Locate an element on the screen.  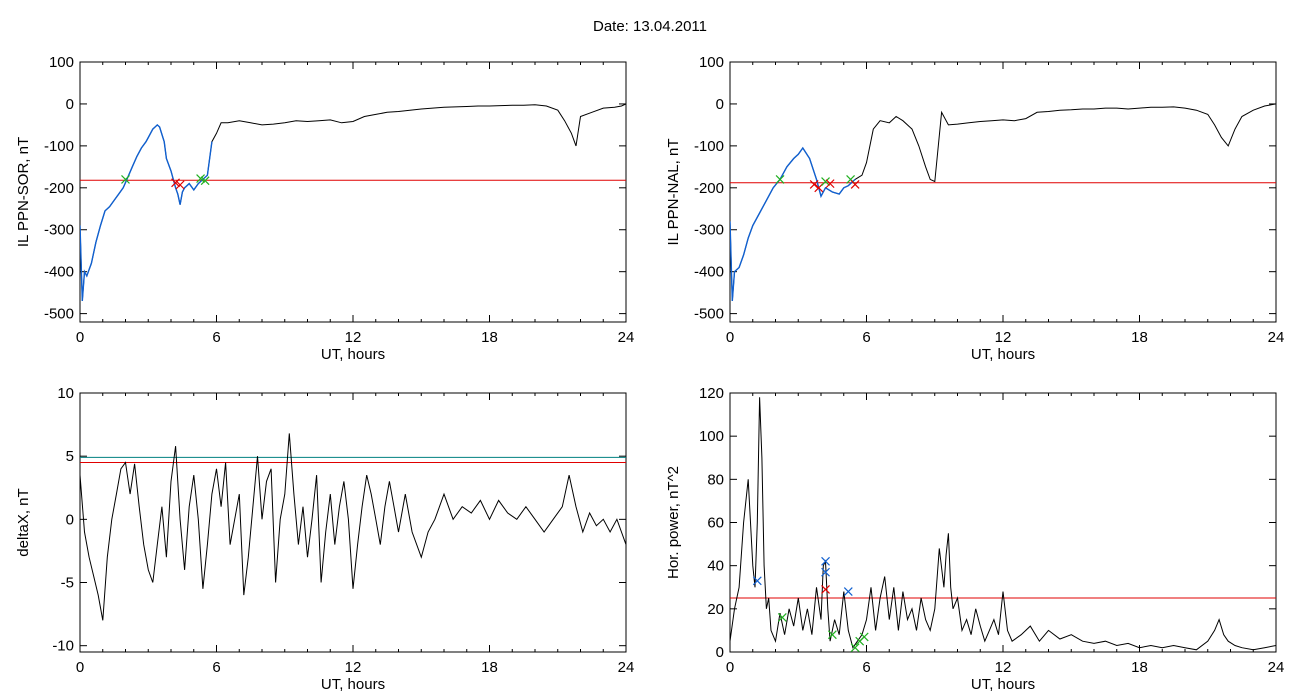
y-axis-label: IL PPN-NAL, nT is located at coordinates (673, 192).